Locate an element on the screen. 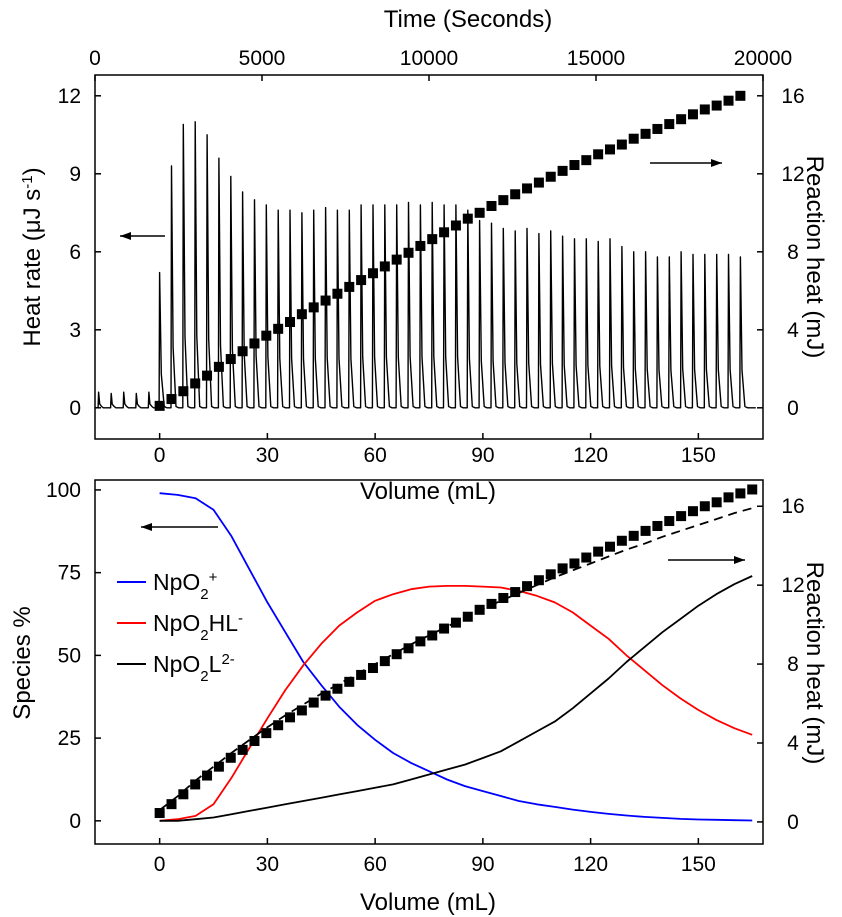  bottom-y-left-ticks: 0 25 50 75 100 is located at coordinates (73, 656).